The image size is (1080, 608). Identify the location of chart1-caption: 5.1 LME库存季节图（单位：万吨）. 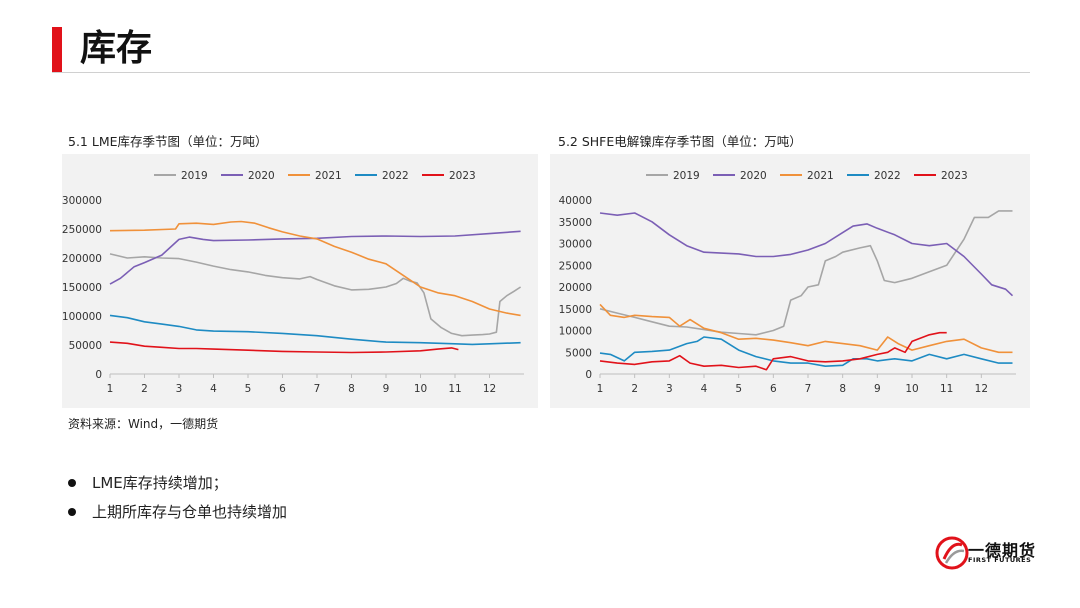
(168, 141).